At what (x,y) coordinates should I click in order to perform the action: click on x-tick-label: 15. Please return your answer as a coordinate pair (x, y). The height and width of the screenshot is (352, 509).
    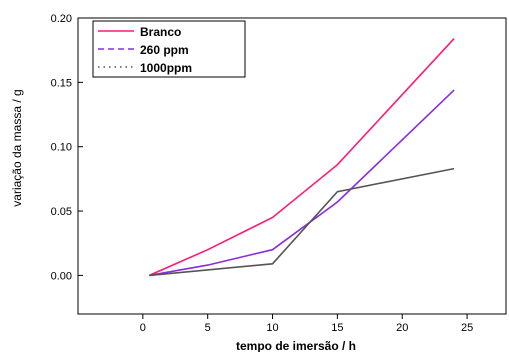
    Looking at the image, I should click on (337, 328).